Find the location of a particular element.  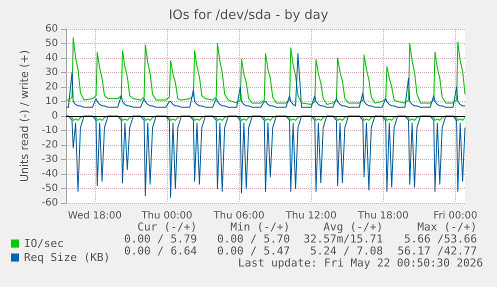

text: Max (-/+) is located at coordinates (447, 227).